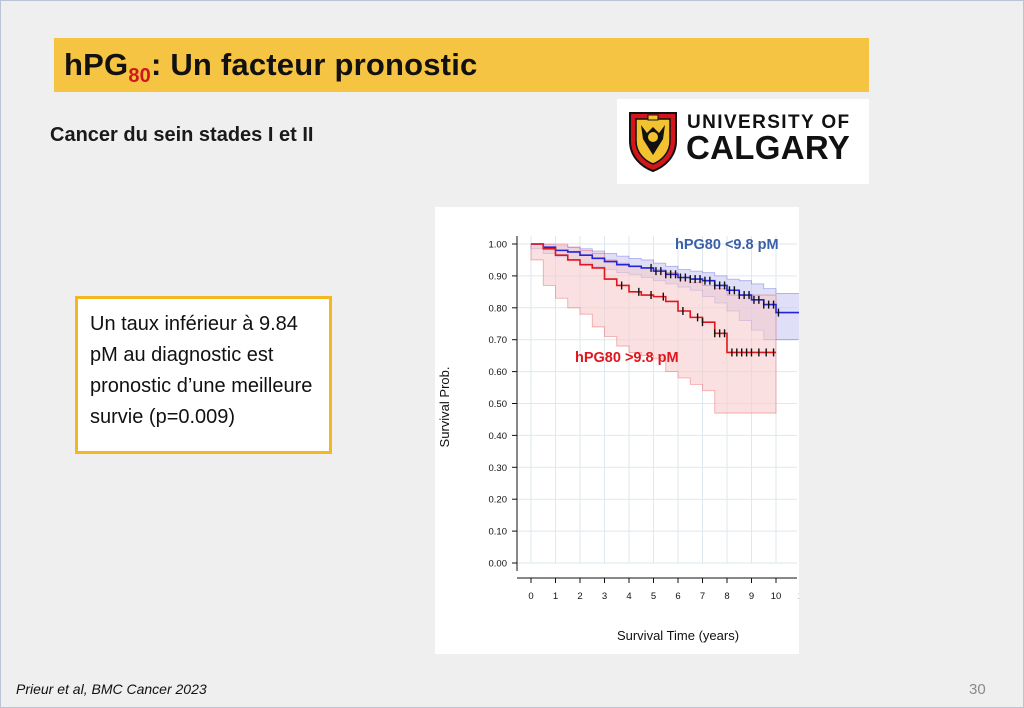 Image resolution: width=1024 pixels, height=708 pixels. I want to click on logo-text-line1: UNIVERSITY OF, so click(769, 122).